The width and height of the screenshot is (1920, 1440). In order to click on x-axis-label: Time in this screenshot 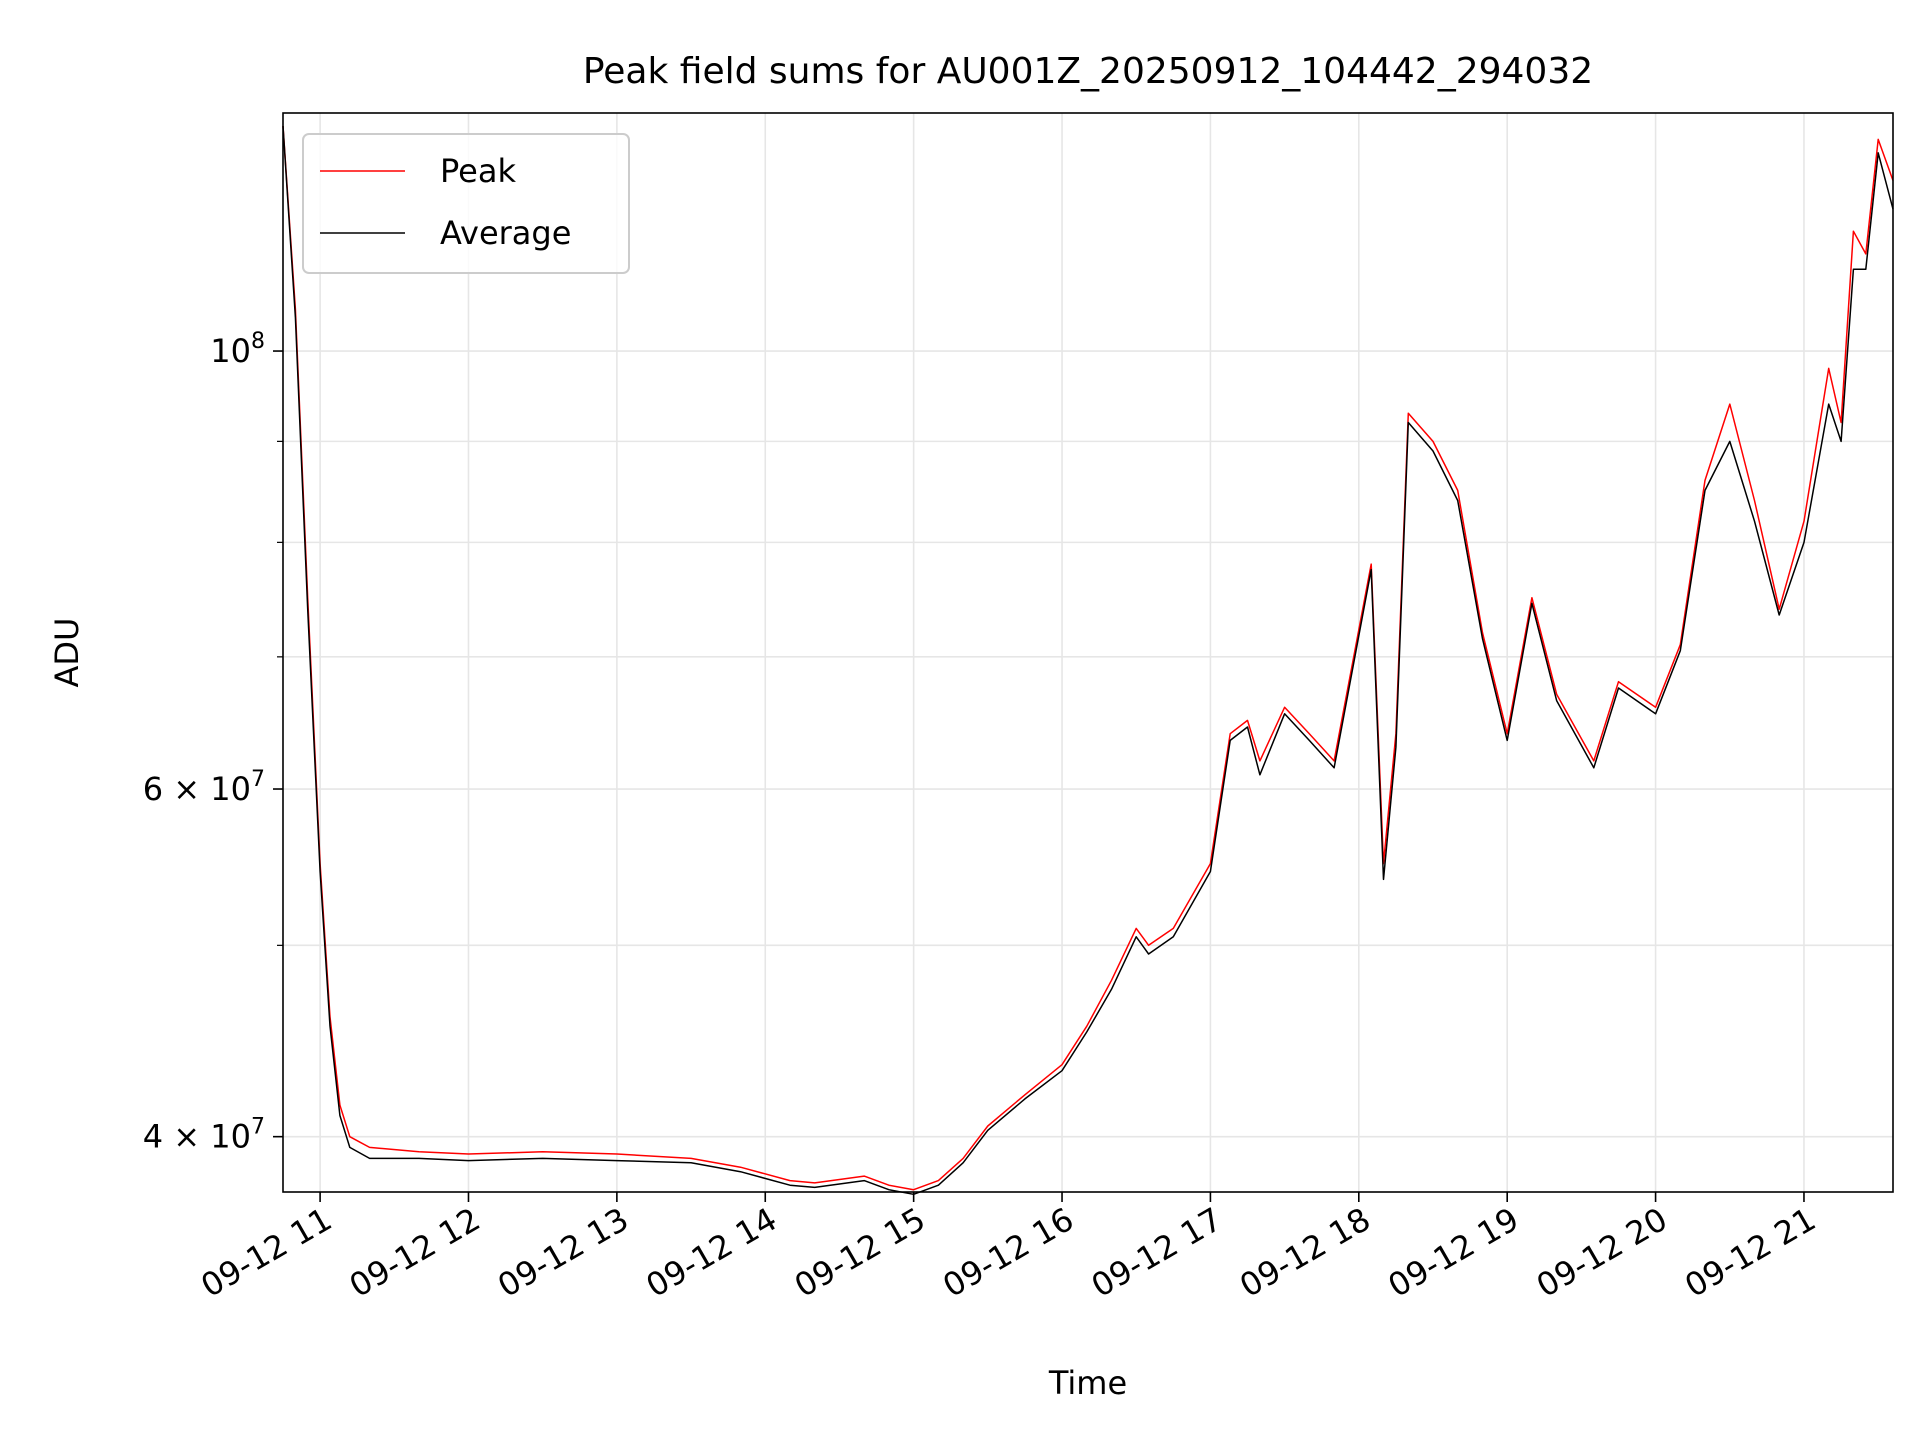, I will do `click(1087, 1383)`.